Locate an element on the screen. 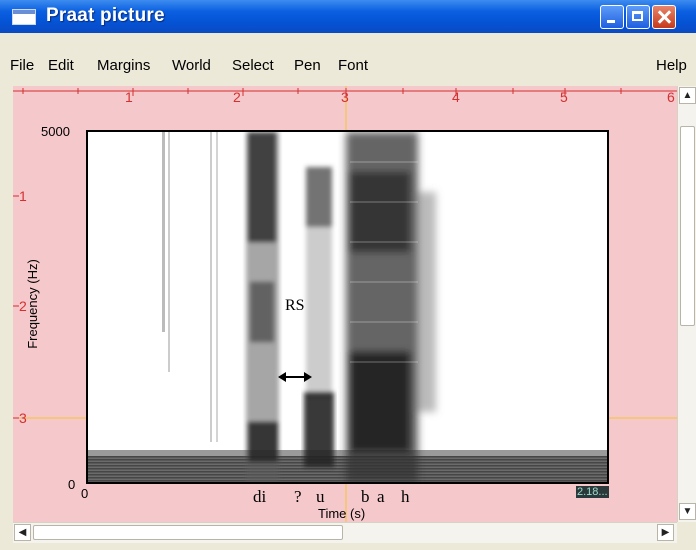 The width and height of the screenshot is (696, 550). minimize-button is located at coordinates (612, 17).